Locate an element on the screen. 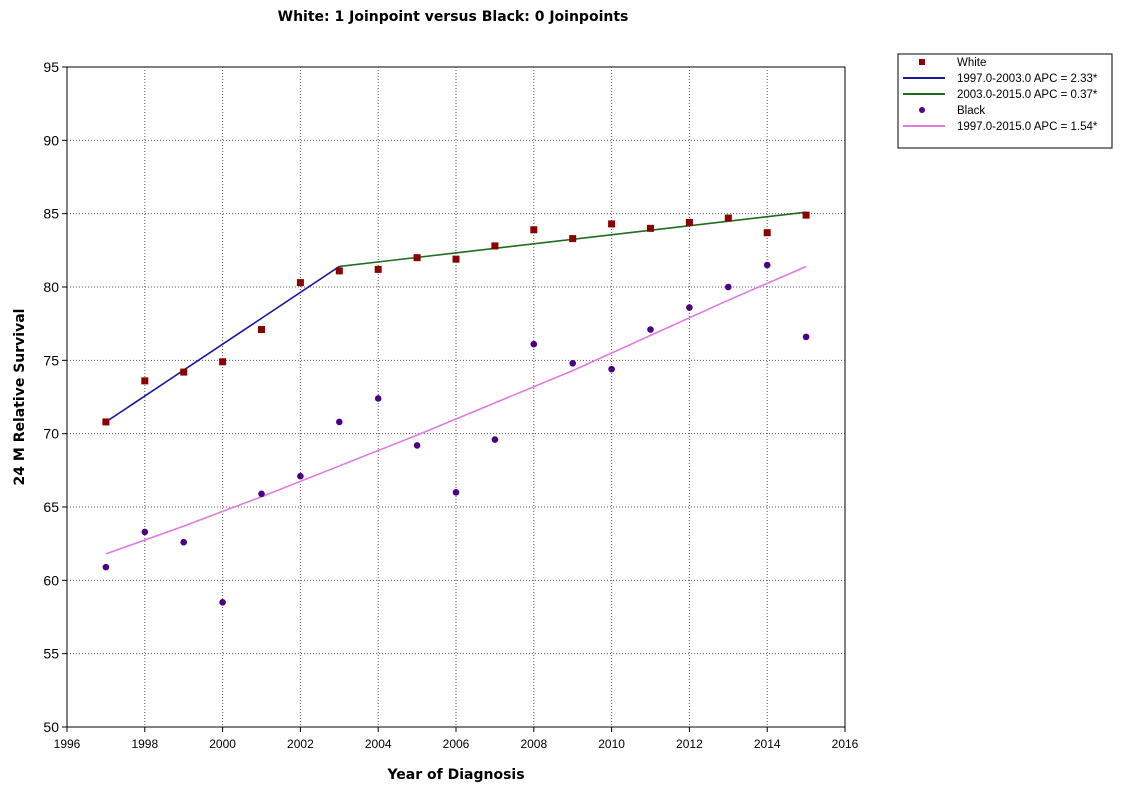  x-tick-label: 1996 is located at coordinates (67, 744).